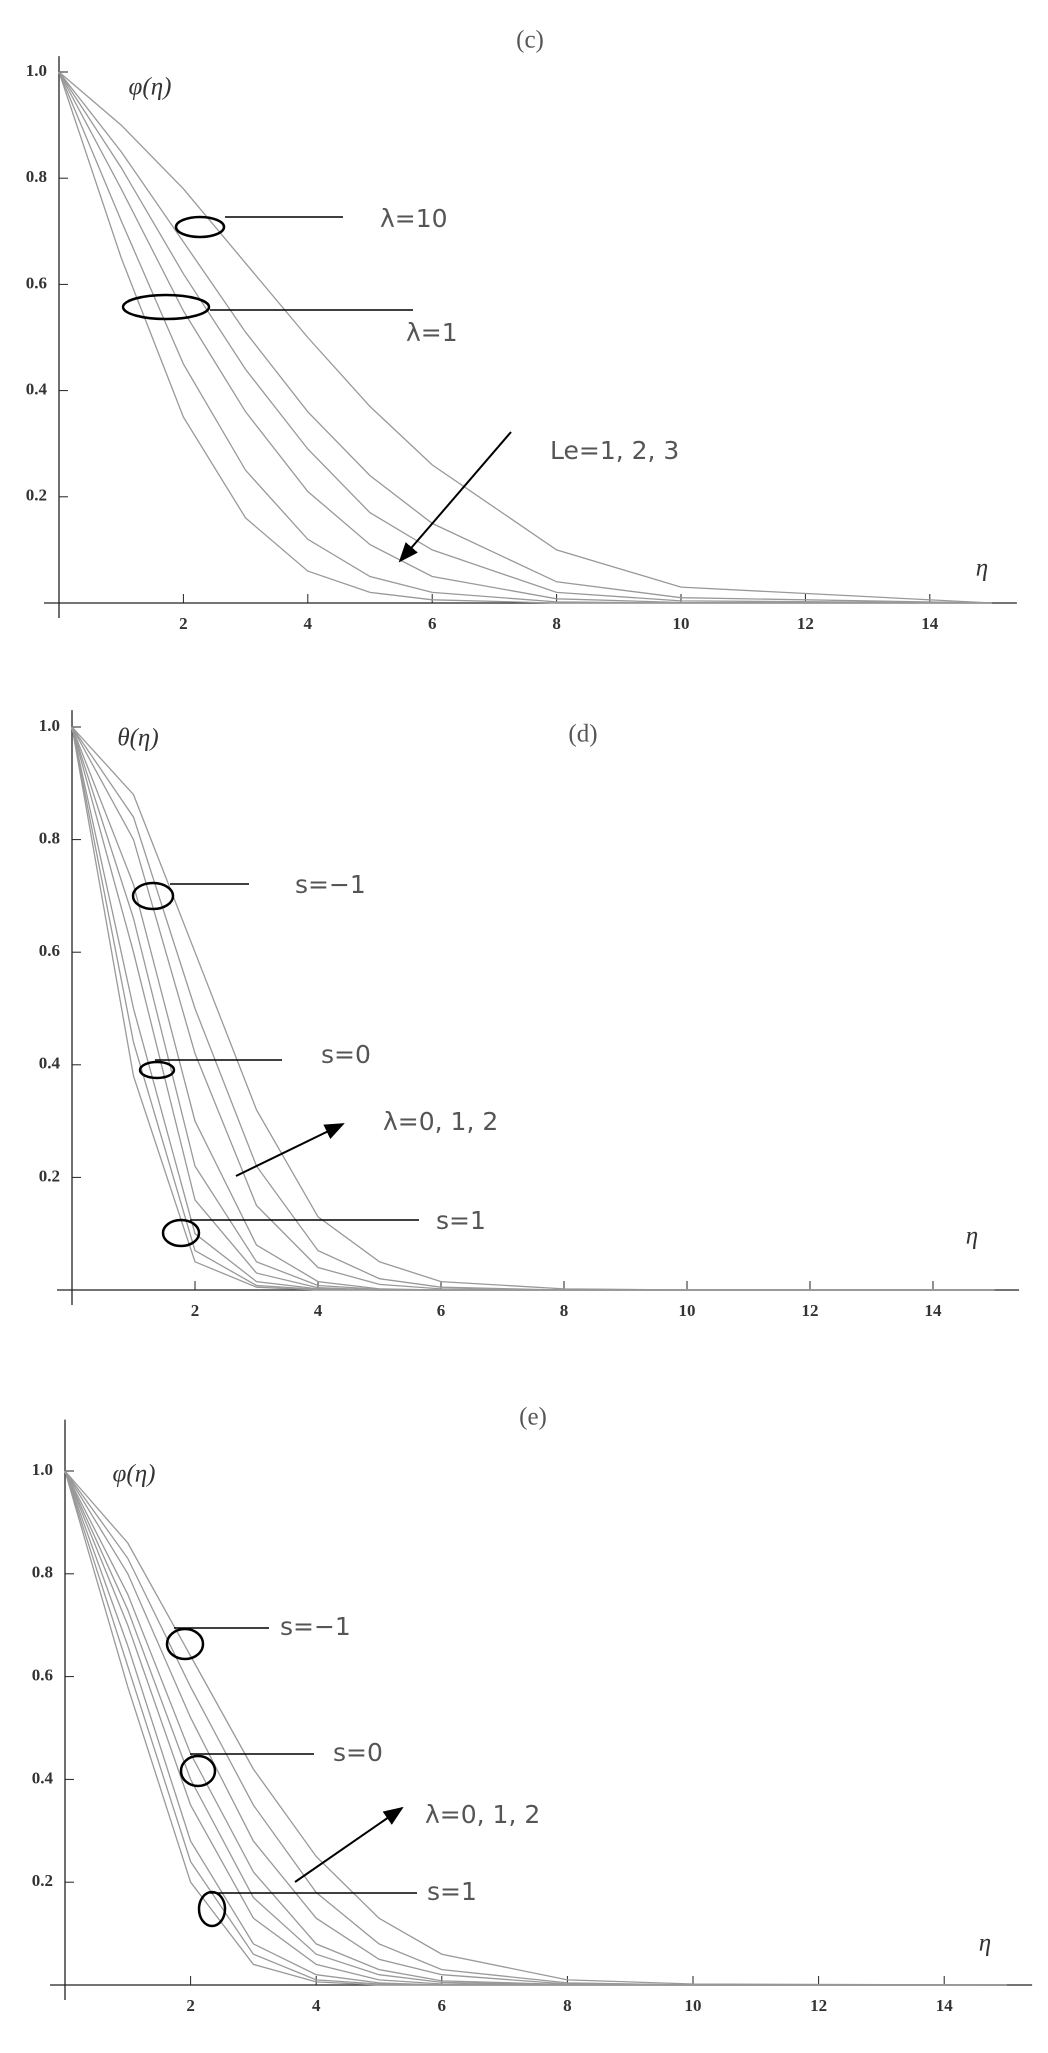 The width and height of the screenshot is (1048, 2053). Describe the element at coordinates (414, 218) in the screenshot. I see `annotation: λ=10` at that location.